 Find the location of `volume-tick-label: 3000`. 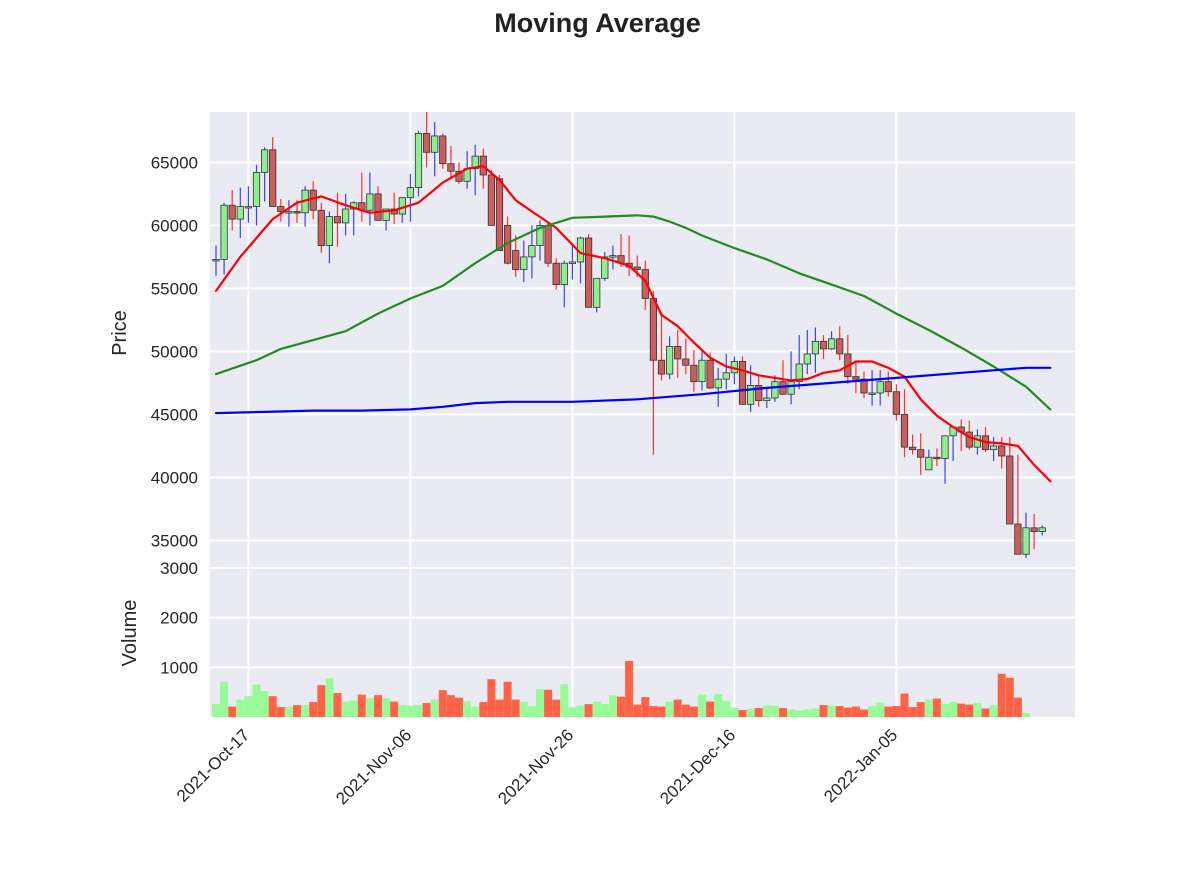

volume-tick-label: 3000 is located at coordinates (179, 568).